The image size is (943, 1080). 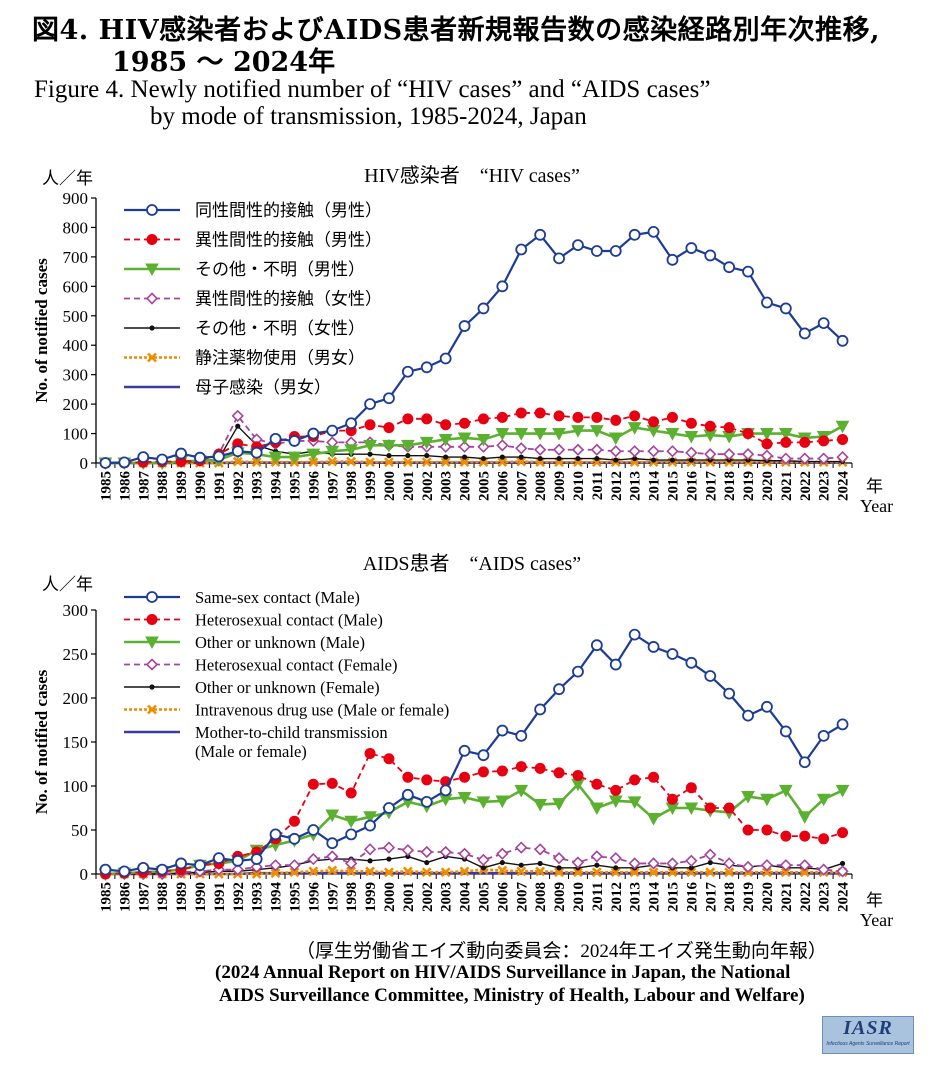 What do you see at coordinates (295, 486) in the screenshot?
I see `x-tick-label: 1995` at bounding box center [295, 486].